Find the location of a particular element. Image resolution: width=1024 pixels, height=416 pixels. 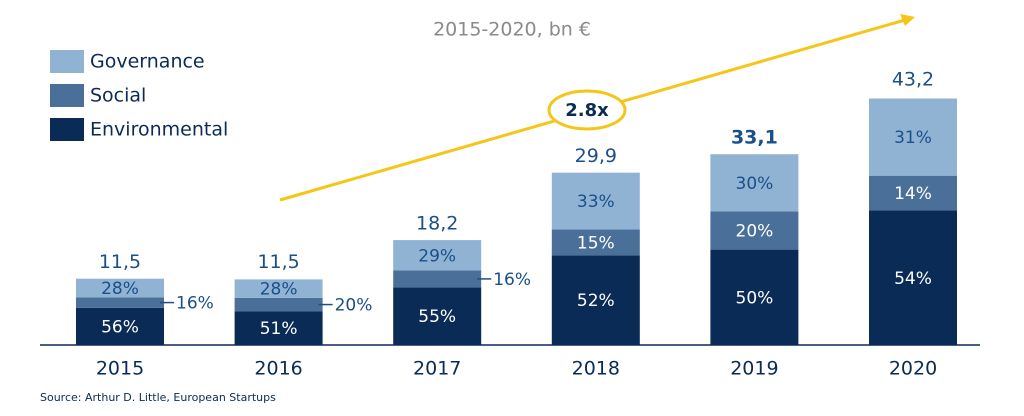

value-label: 51% is located at coordinates (279, 329).